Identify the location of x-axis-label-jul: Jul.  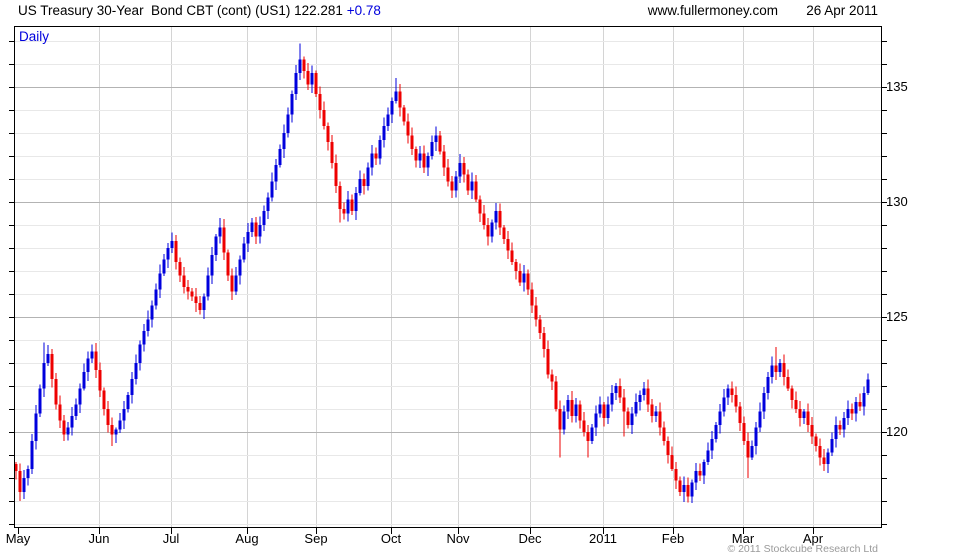
(171, 538).